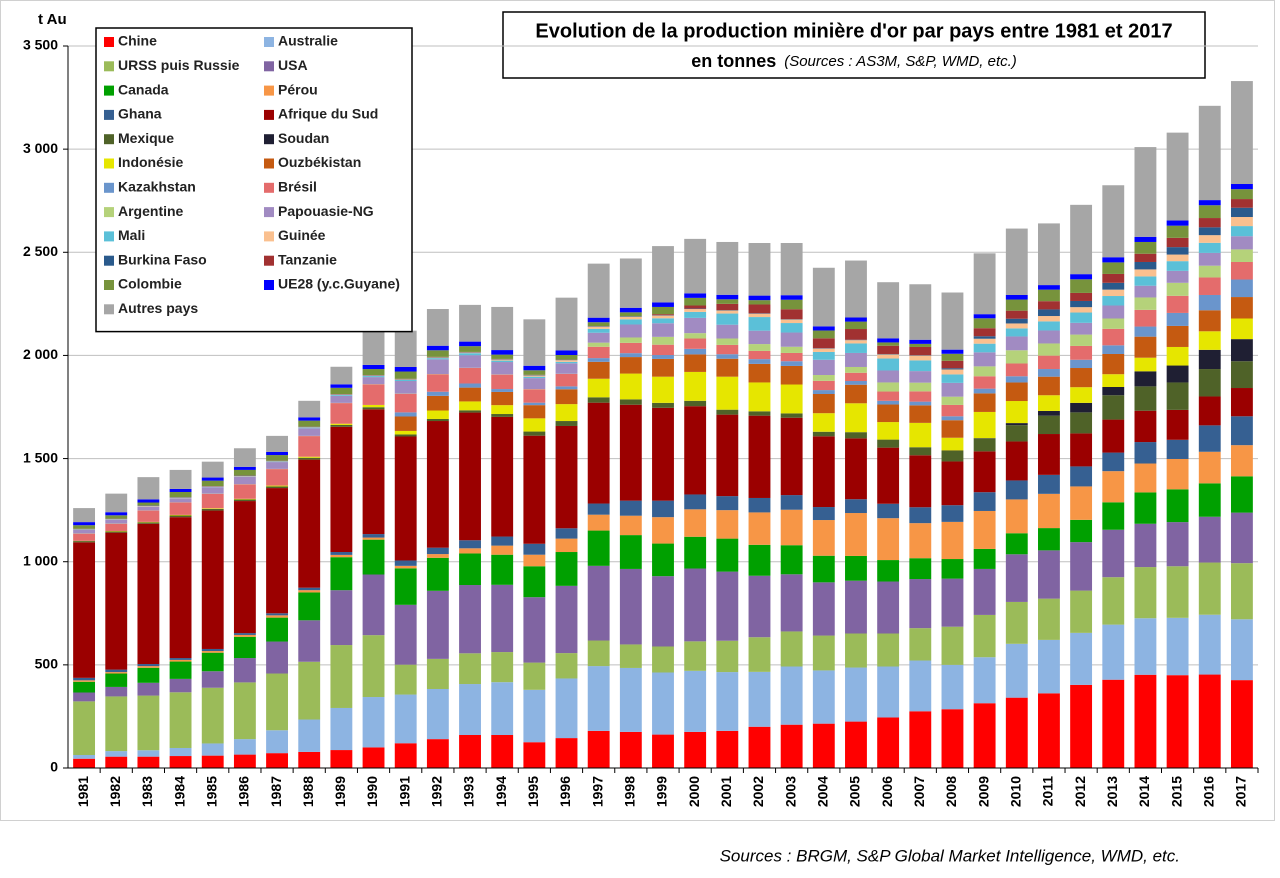  Describe the element at coordinates (40, 45) in the screenshot. I see `y-tick-label: 3 500` at that location.